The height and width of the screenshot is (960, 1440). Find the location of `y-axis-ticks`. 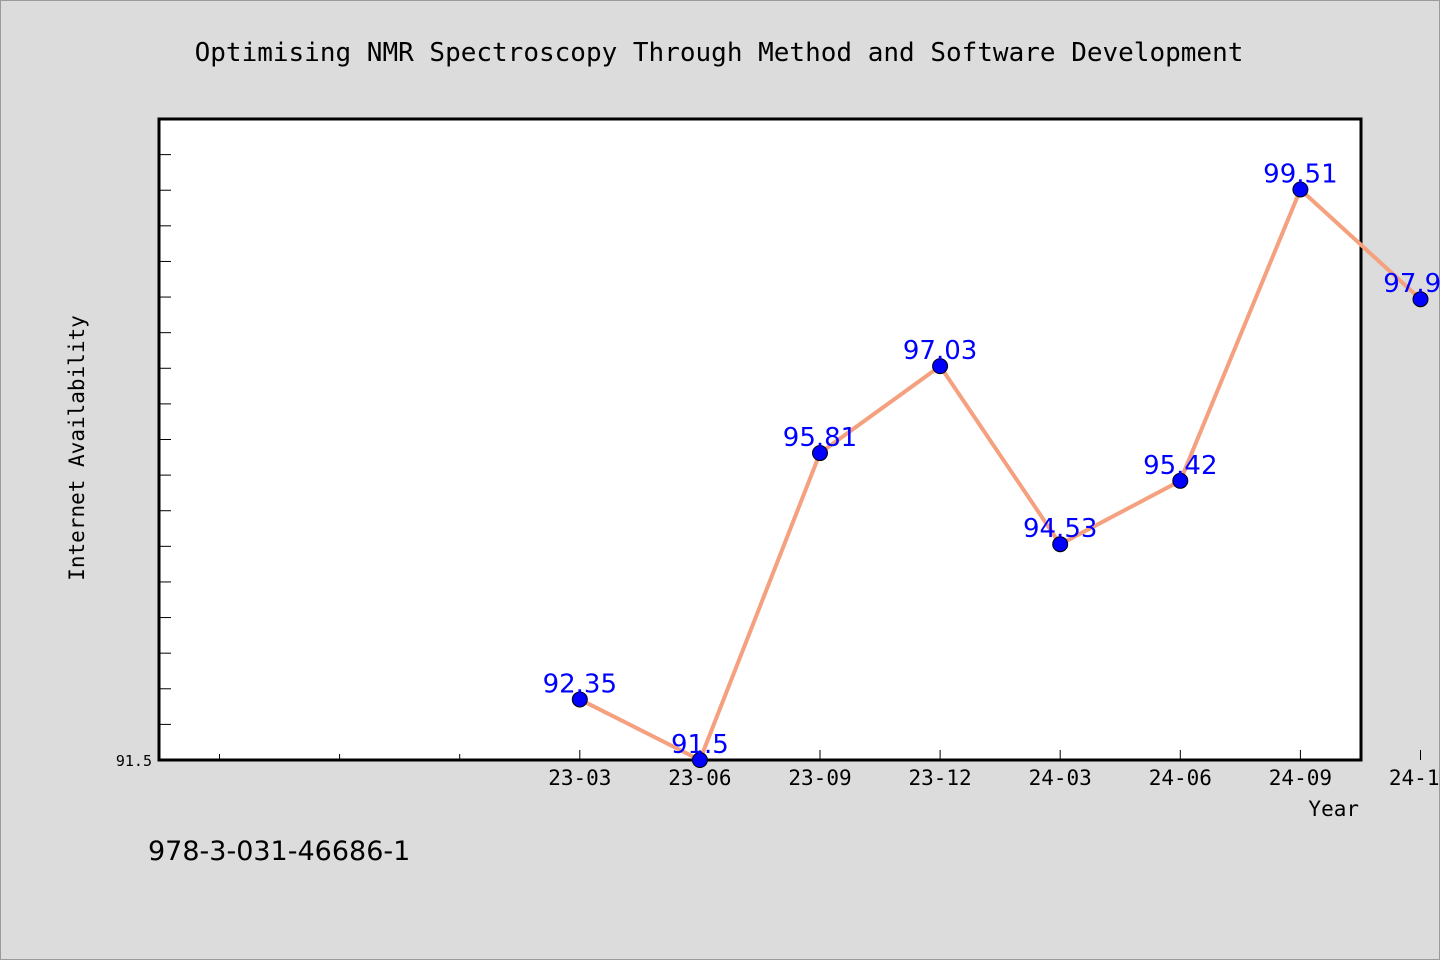

y-axis-ticks is located at coordinates (165, 439).